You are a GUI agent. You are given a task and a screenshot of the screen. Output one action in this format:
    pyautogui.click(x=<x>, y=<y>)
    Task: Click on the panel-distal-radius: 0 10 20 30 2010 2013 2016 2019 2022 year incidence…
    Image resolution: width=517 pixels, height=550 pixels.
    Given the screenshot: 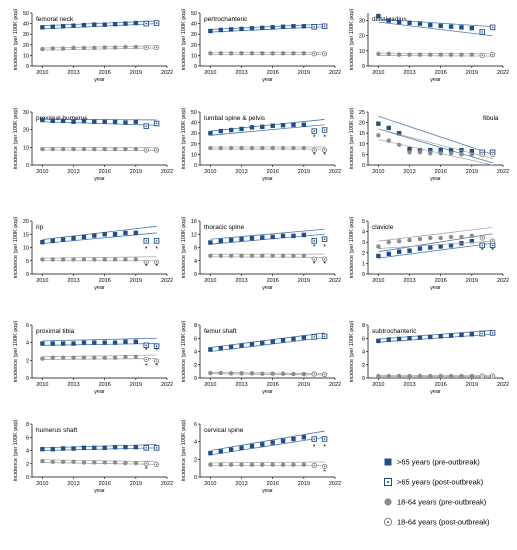 What is the action you would take?
    pyautogui.click(x=429, y=46)
    